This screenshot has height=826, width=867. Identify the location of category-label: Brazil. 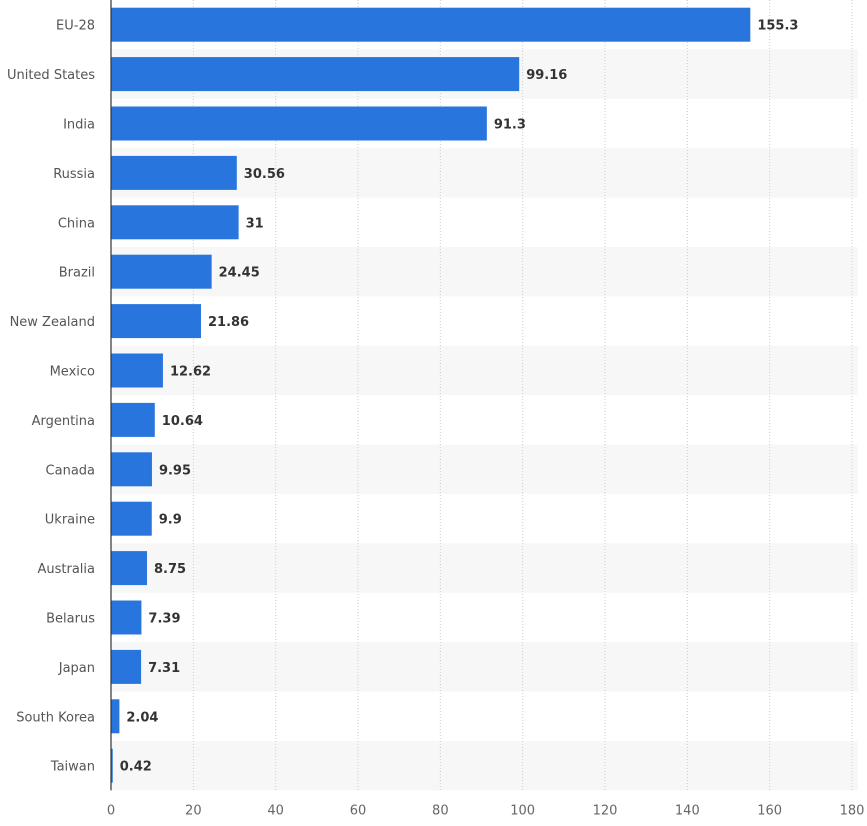
(77, 273).